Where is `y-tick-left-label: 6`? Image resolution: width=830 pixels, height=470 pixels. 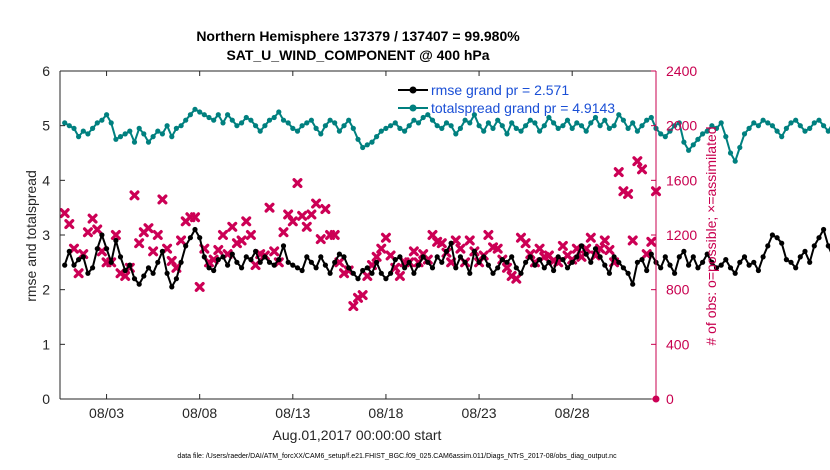
y-tick-left-label: 6 is located at coordinates (46, 71).